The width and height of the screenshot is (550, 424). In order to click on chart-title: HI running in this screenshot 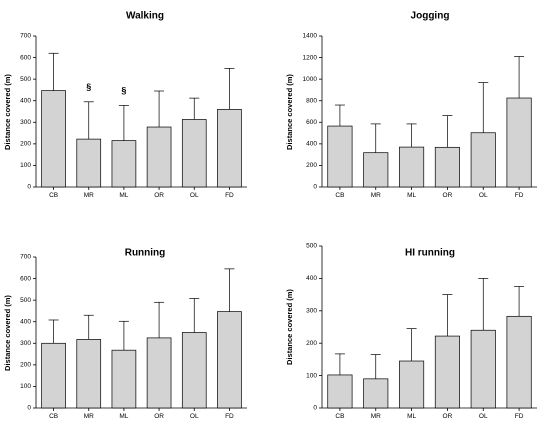, I will do `click(430, 252)`.